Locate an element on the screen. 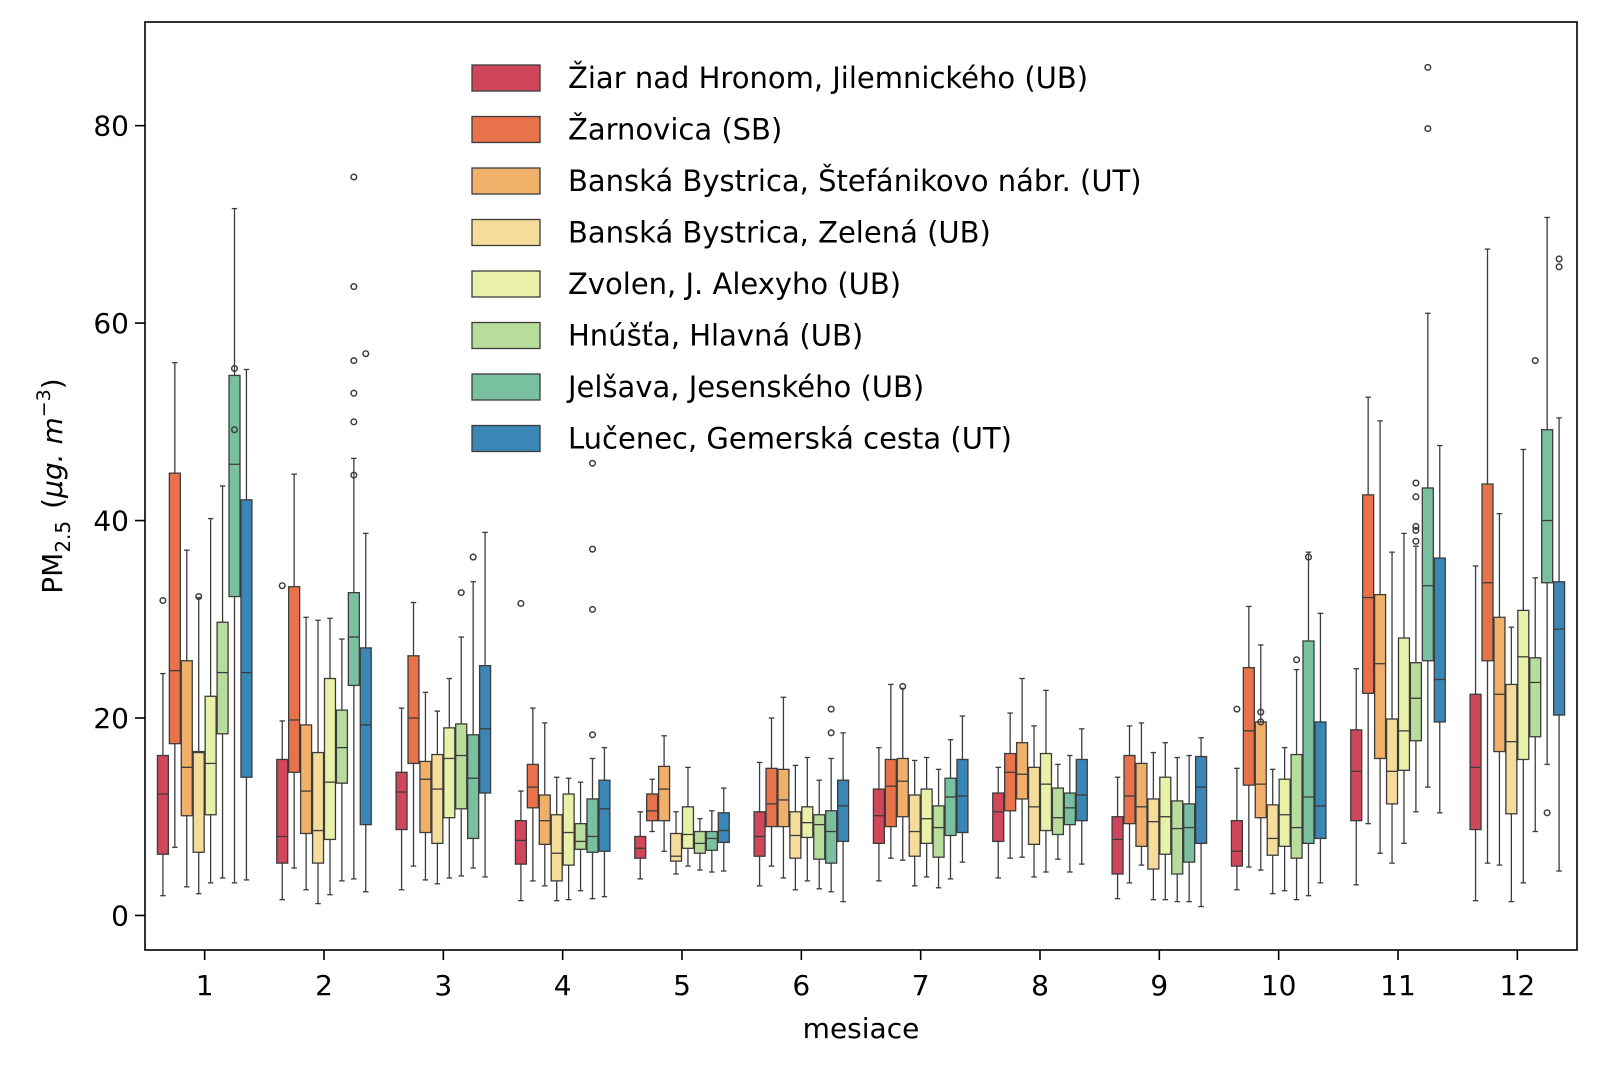  legend-label: Žiar nad Hronom, Jilemnického (UB) is located at coordinates (828, 78).